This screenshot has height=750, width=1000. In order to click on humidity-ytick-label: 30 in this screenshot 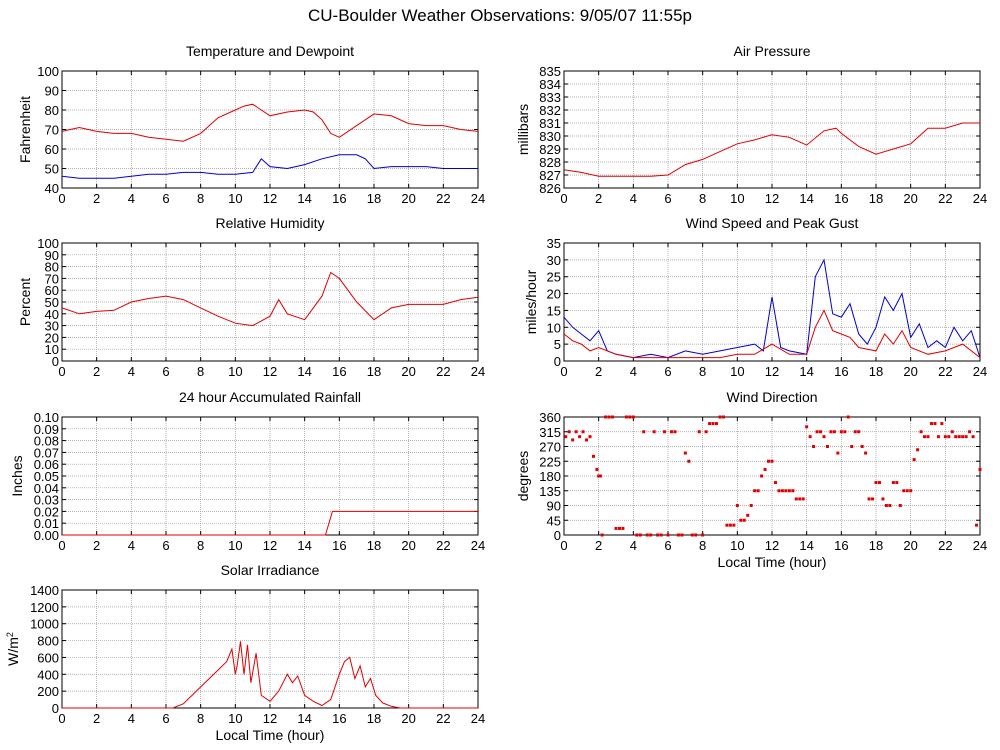, I will do `click(52, 326)`.